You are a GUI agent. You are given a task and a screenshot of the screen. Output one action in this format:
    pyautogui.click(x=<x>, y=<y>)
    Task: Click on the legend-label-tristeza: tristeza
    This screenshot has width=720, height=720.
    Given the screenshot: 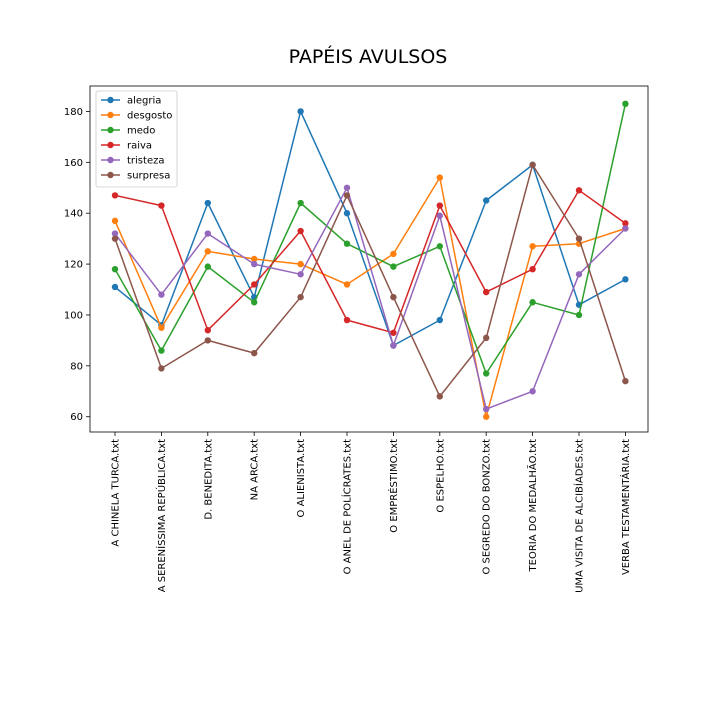 What is the action you would take?
    pyautogui.click(x=145, y=161)
    